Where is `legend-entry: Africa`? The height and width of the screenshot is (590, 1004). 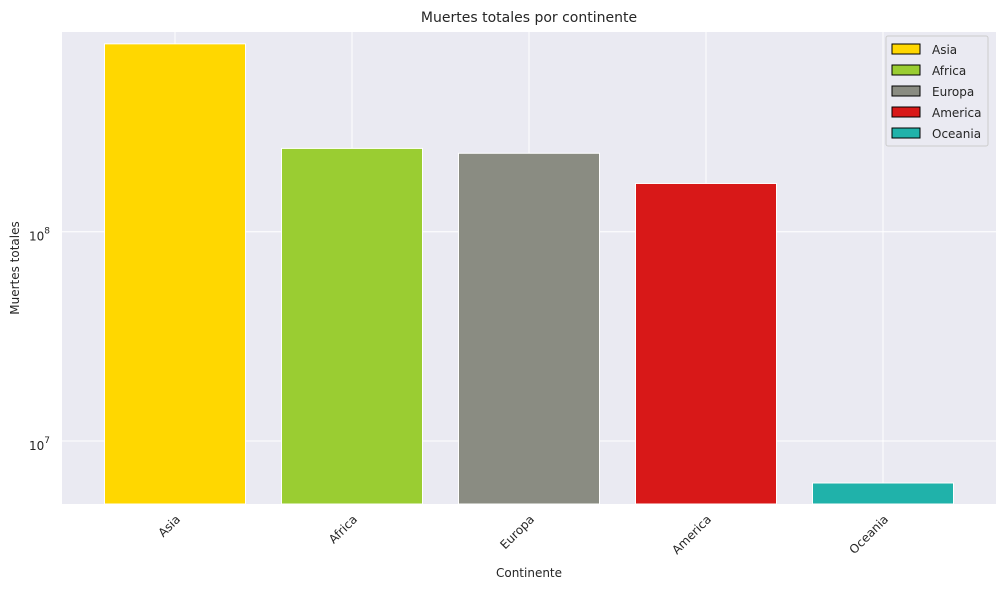
legend-entry: Africa is located at coordinates (949, 71).